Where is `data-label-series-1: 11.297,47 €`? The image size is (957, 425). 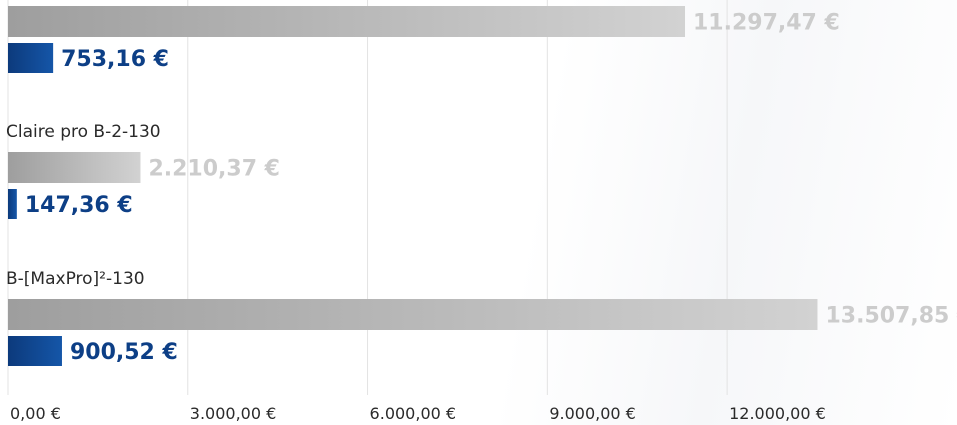
data-label-series-1: 11.297,47 € is located at coordinates (766, 23).